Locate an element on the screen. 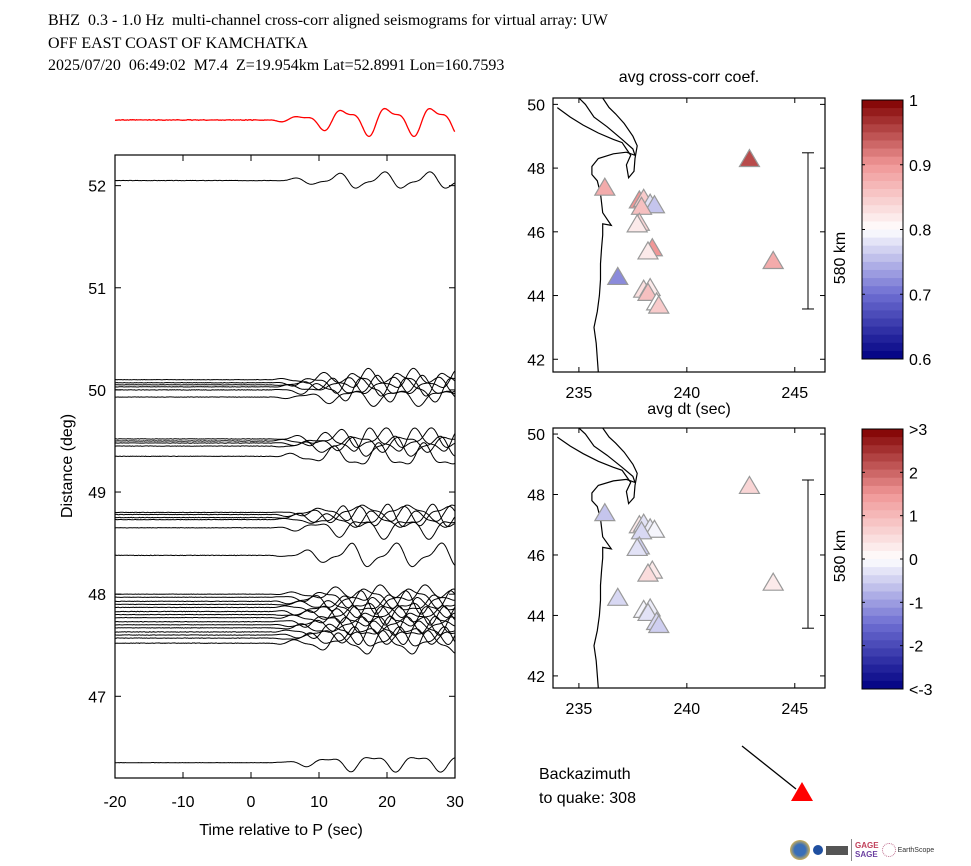 This screenshot has width=971, height=866. x-tick-label: 20 is located at coordinates (387, 802).